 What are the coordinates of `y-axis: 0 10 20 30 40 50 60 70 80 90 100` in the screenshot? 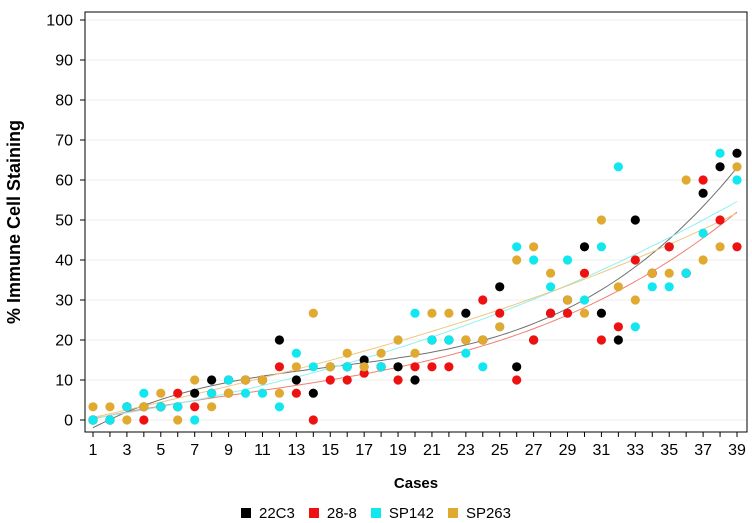 It's located at (65, 221).